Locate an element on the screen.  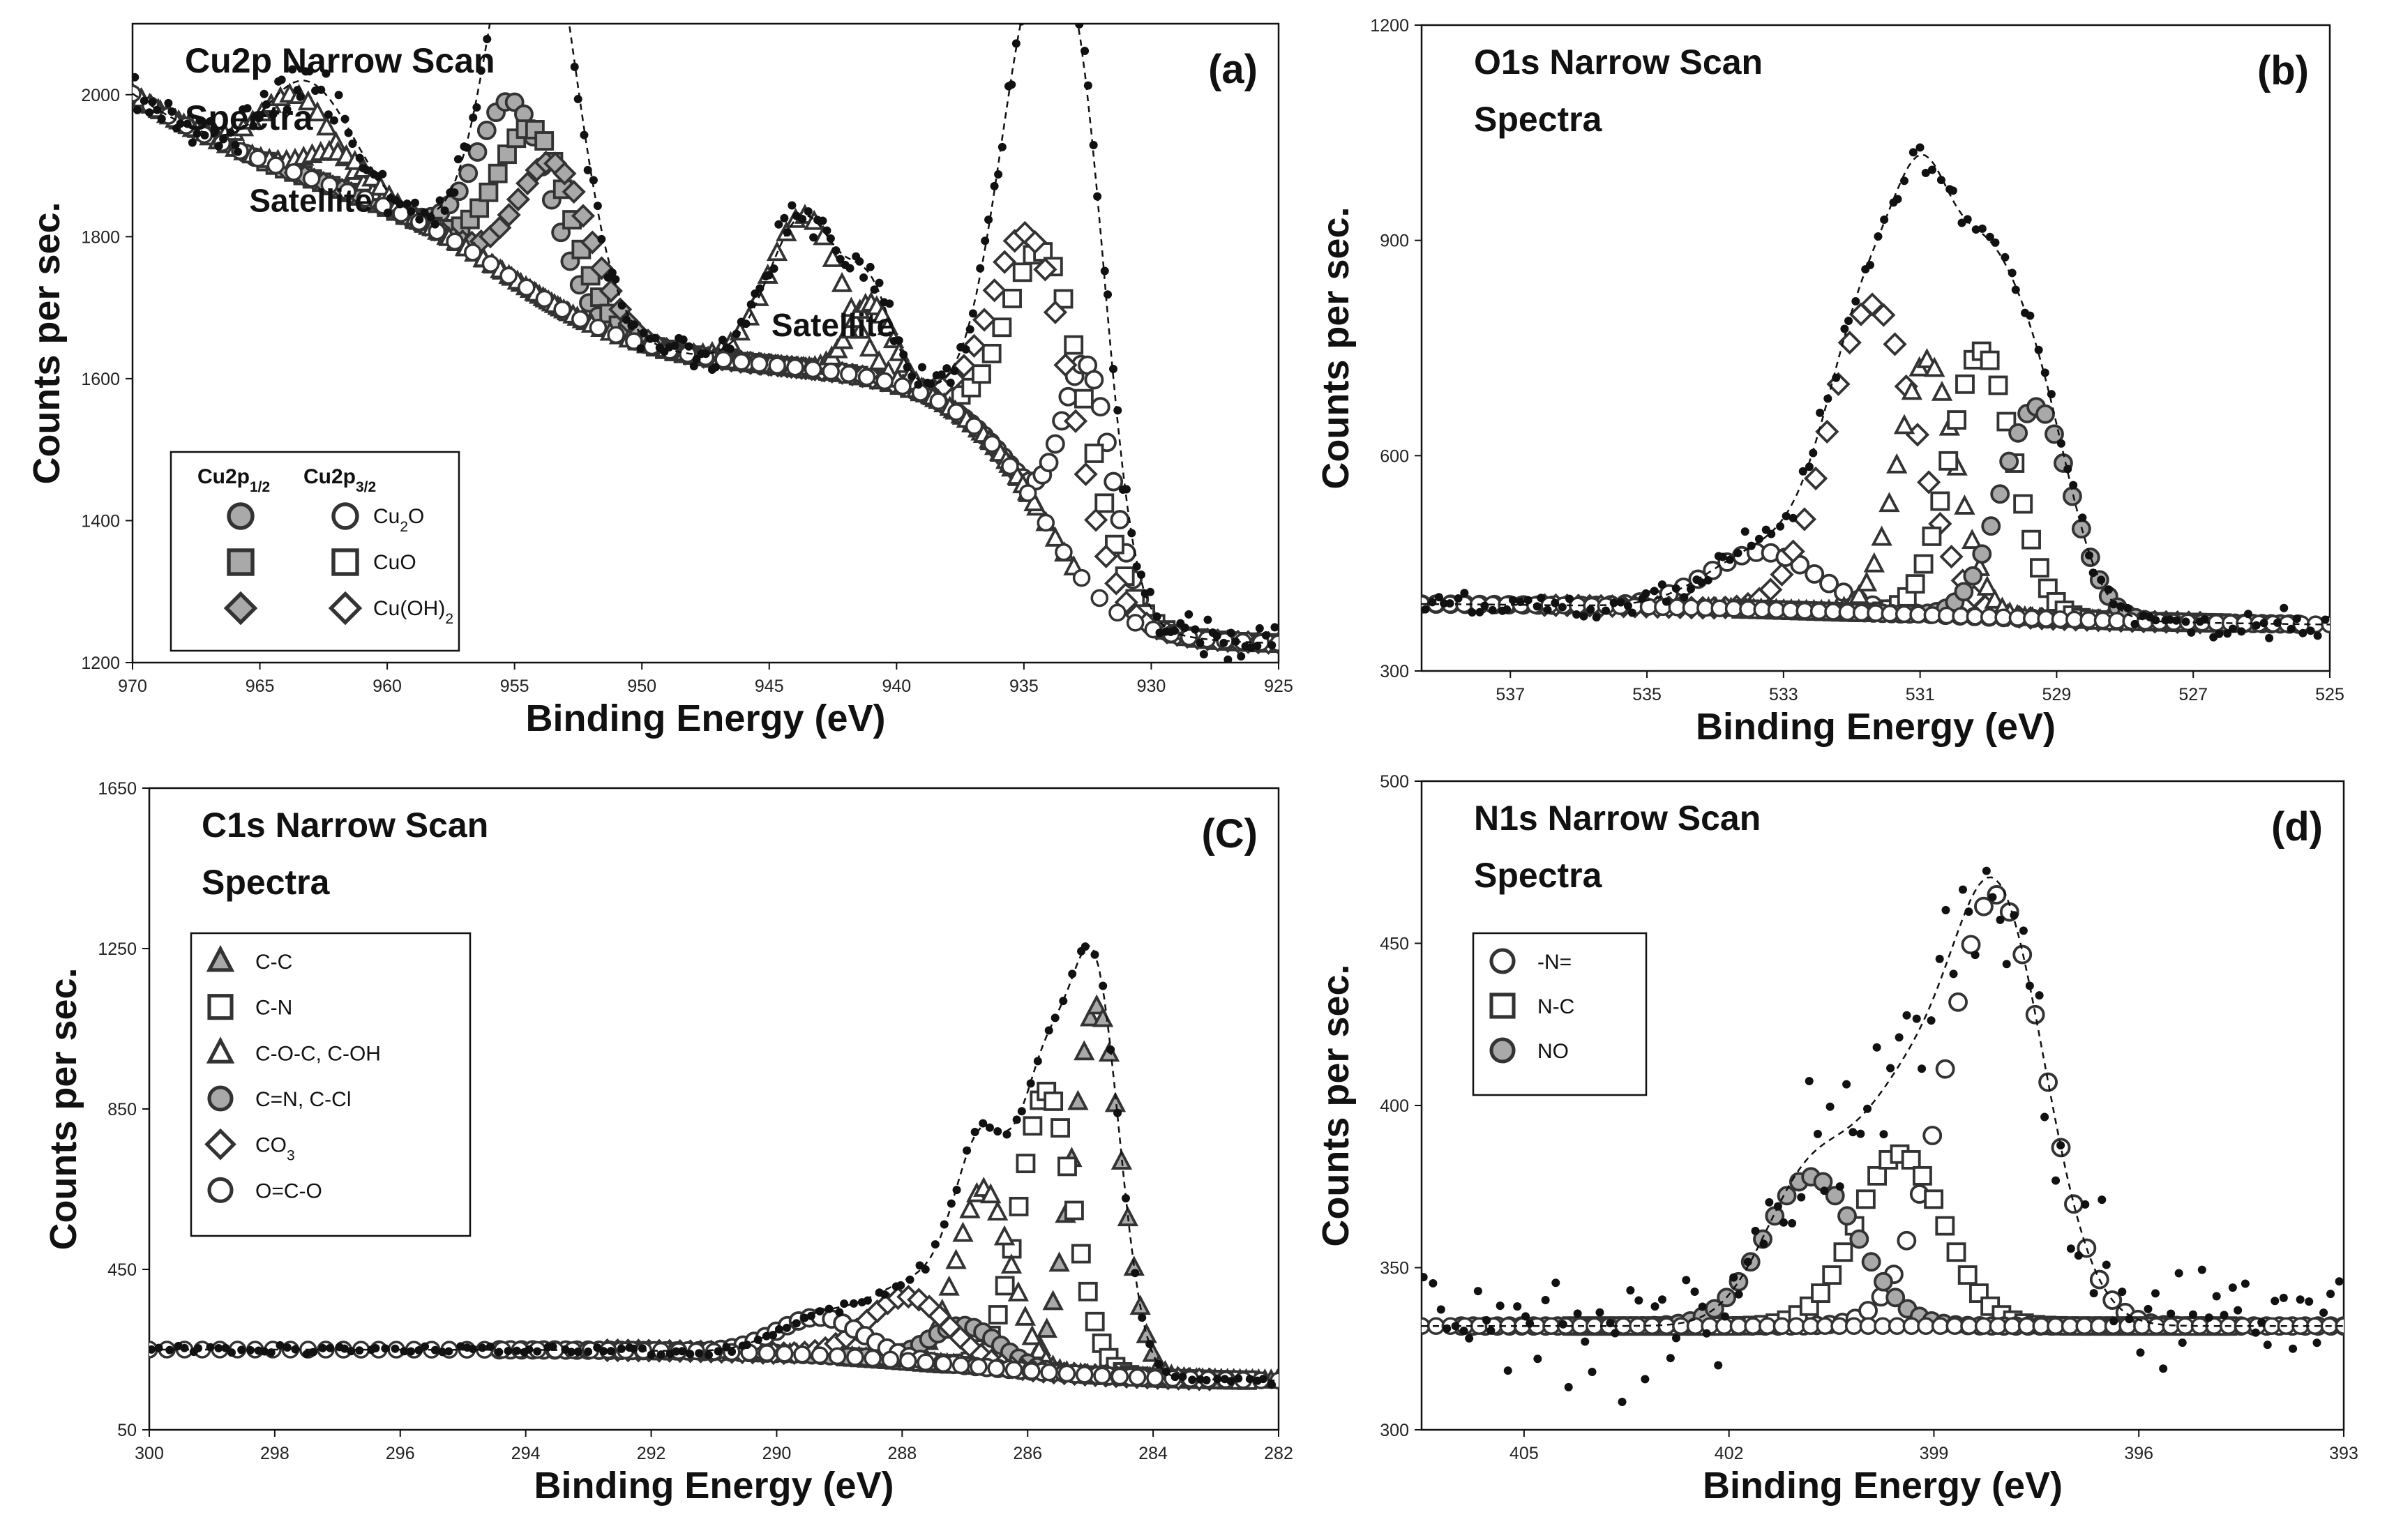
x-tick-label: 533 is located at coordinates (1783, 694).